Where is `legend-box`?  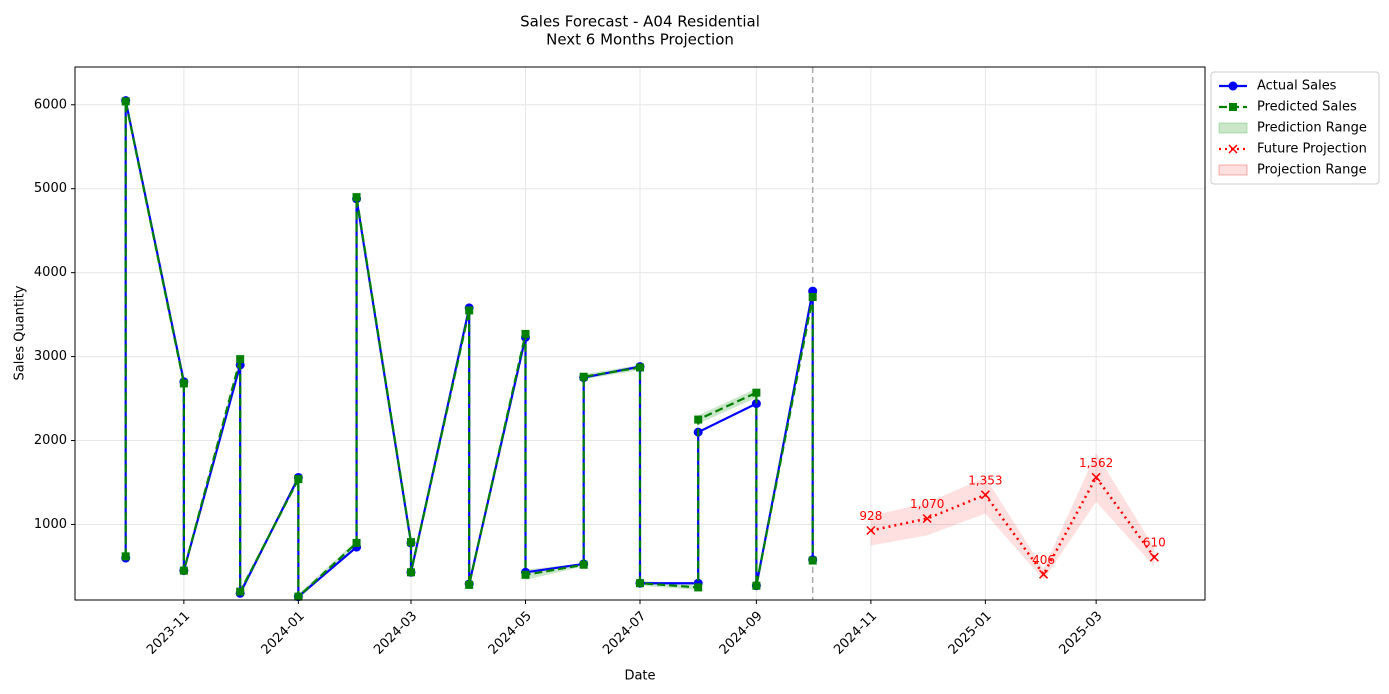 legend-box is located at coordinates (1295, 128).